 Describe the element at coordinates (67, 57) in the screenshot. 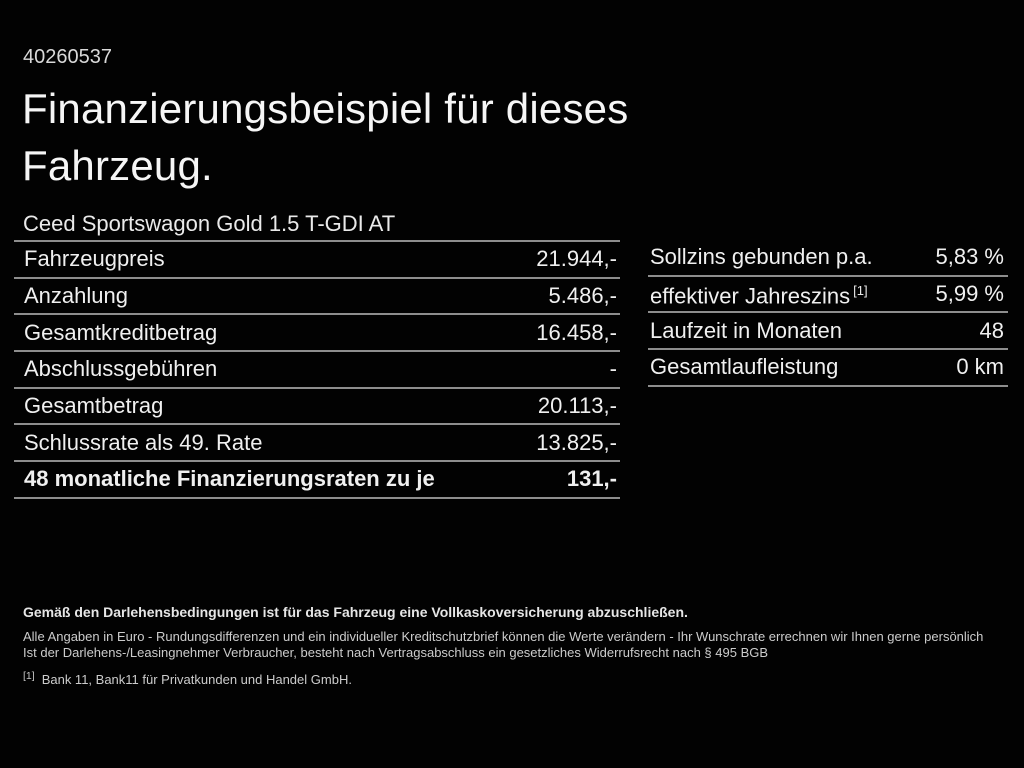

I see `listing-id: 40260537` at that location.